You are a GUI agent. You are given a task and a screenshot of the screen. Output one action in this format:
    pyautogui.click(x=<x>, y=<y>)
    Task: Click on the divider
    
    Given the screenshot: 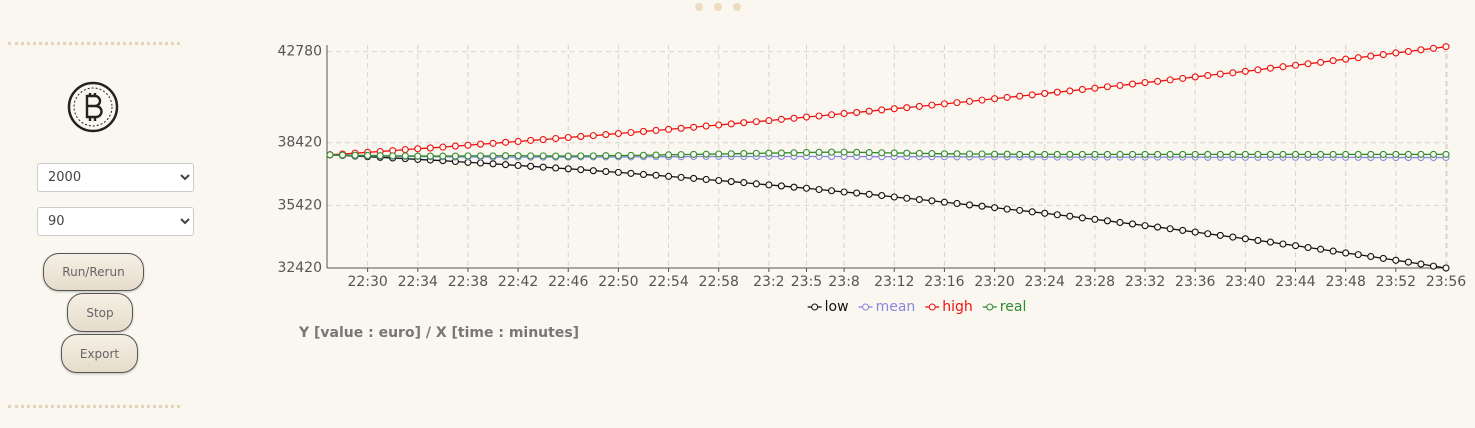 What is the action you would take?
    pyautogui.click(x=94, y=43)
    